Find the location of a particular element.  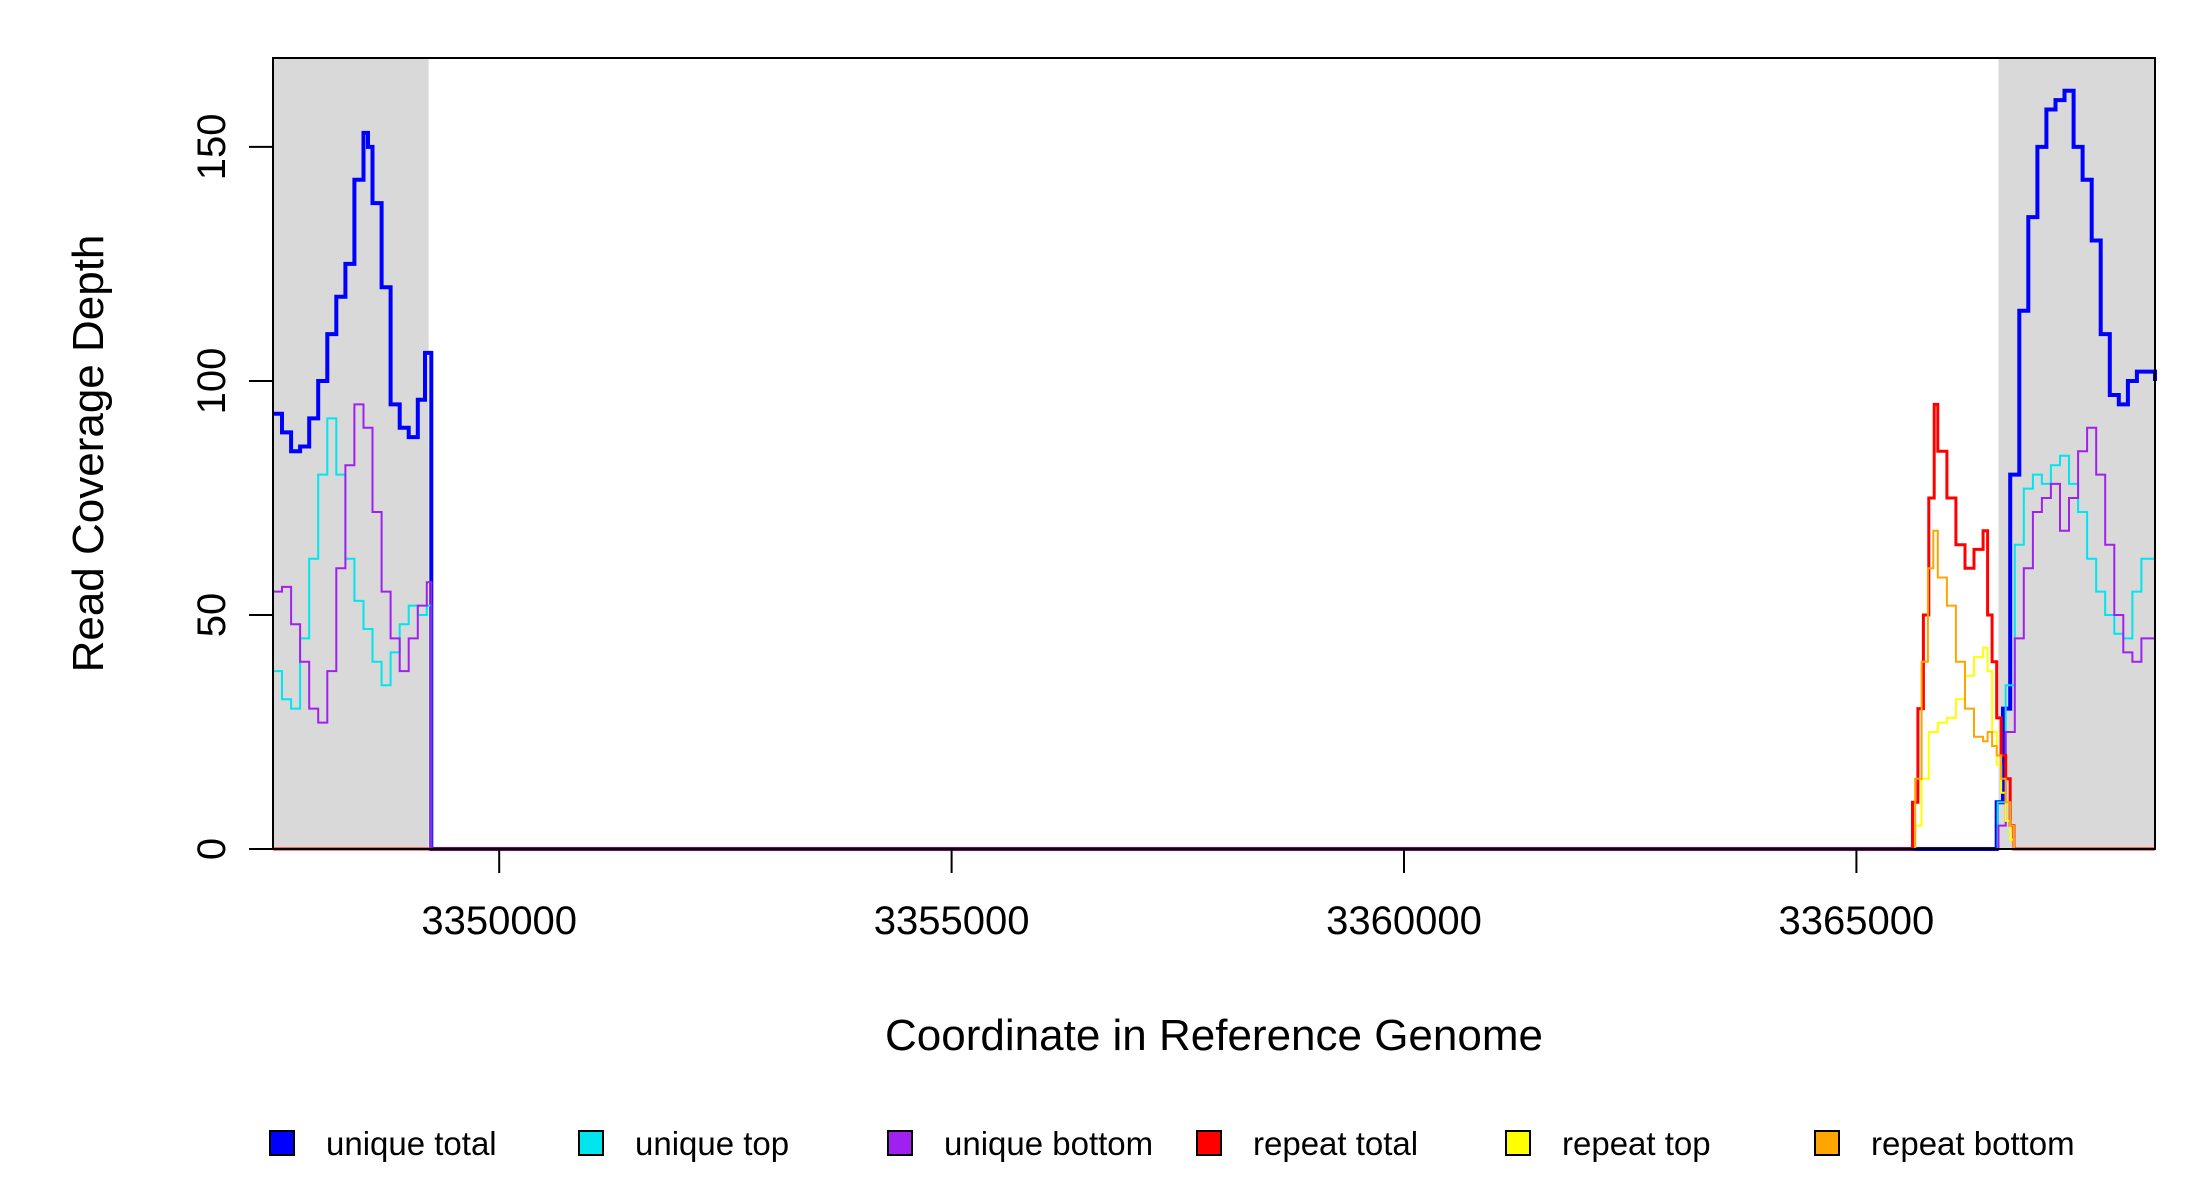

y-tick-label: 100 is located at coordinates (212, 381).